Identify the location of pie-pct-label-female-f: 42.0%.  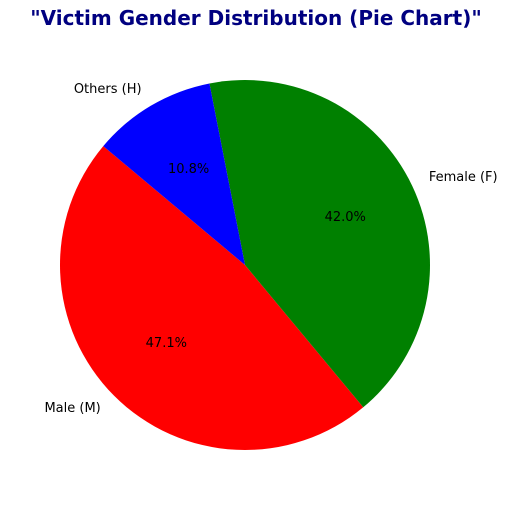
(345, 217).